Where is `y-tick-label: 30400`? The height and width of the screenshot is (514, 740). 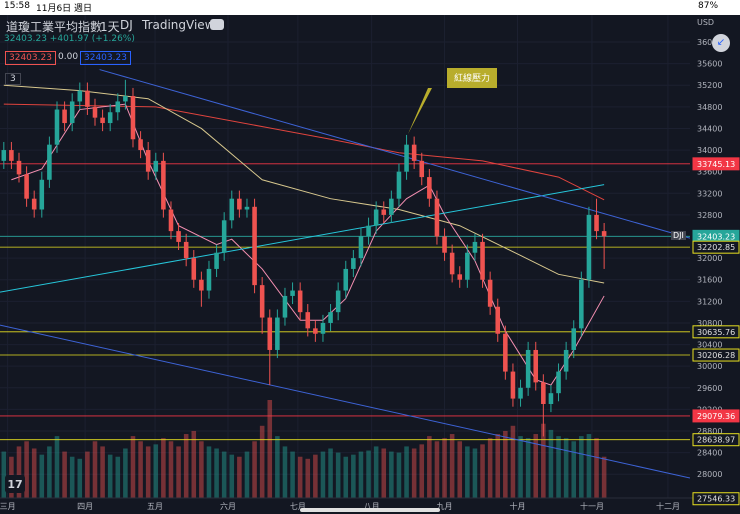
y-tick-label: 30400 is located at coordinates (709, 345).